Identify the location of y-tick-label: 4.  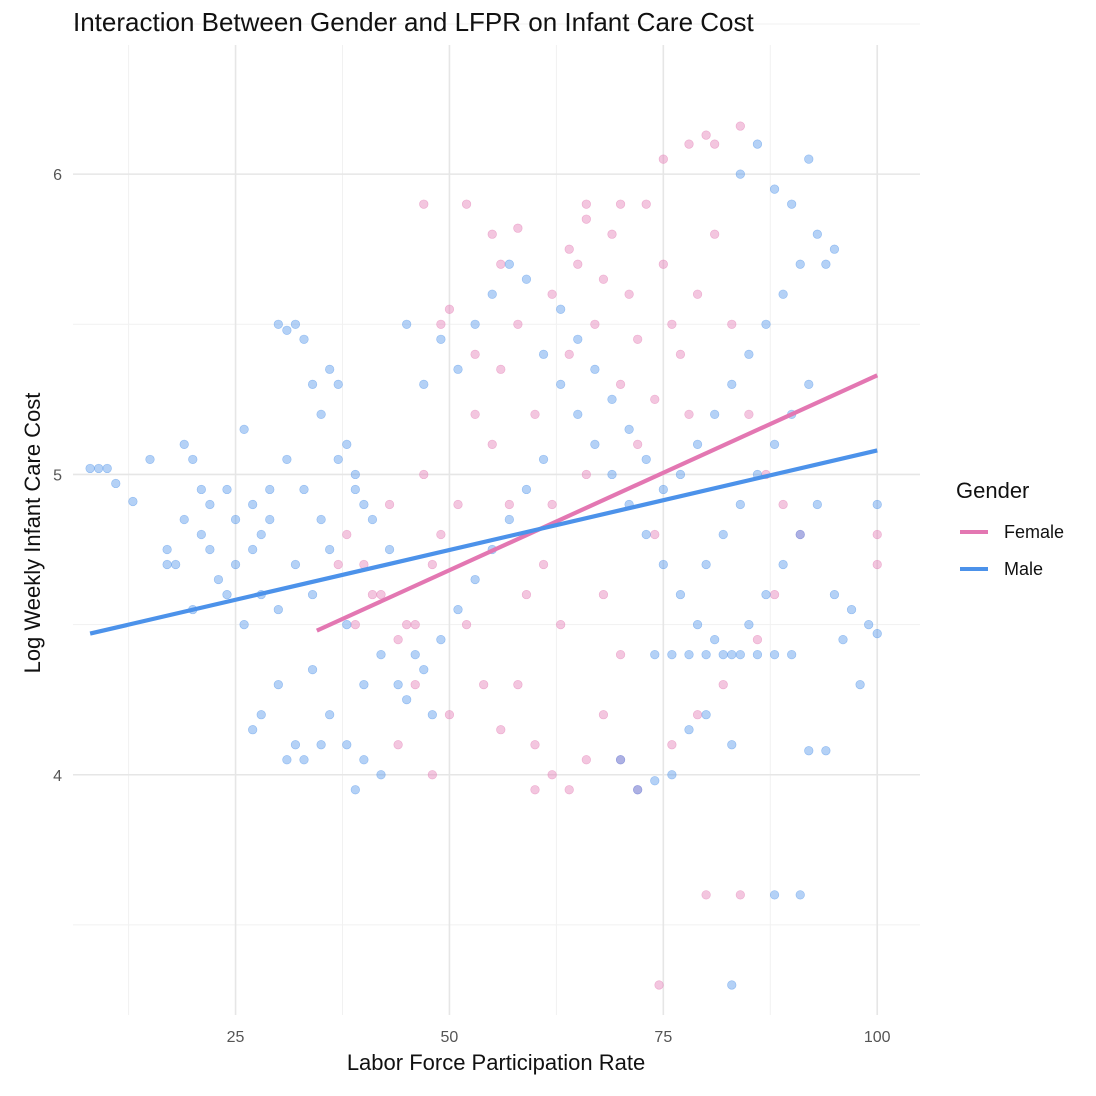
(57, 776).